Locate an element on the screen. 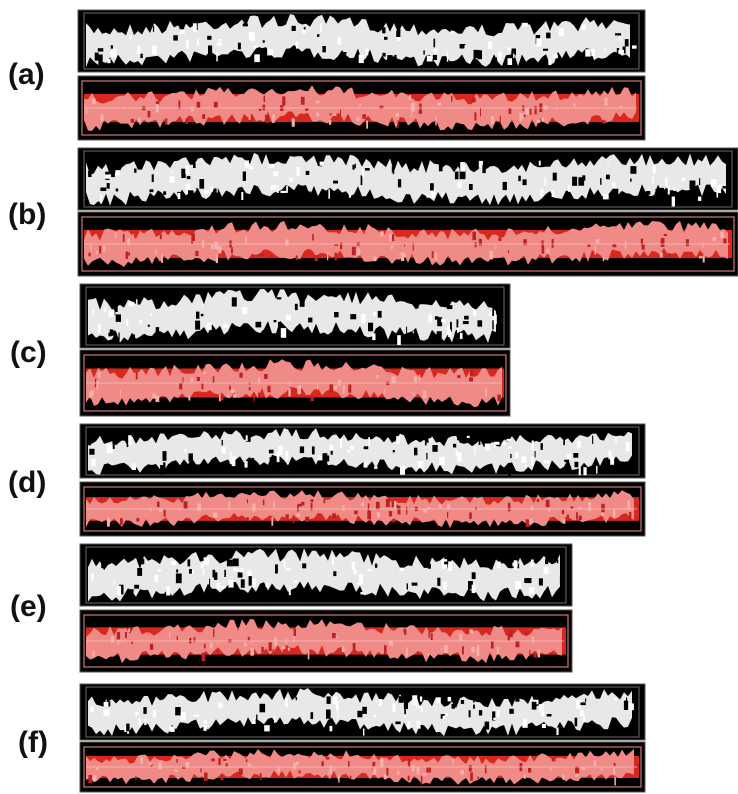 This screenshot has width=738, height=794. frame is located at coordinates (326, 575).